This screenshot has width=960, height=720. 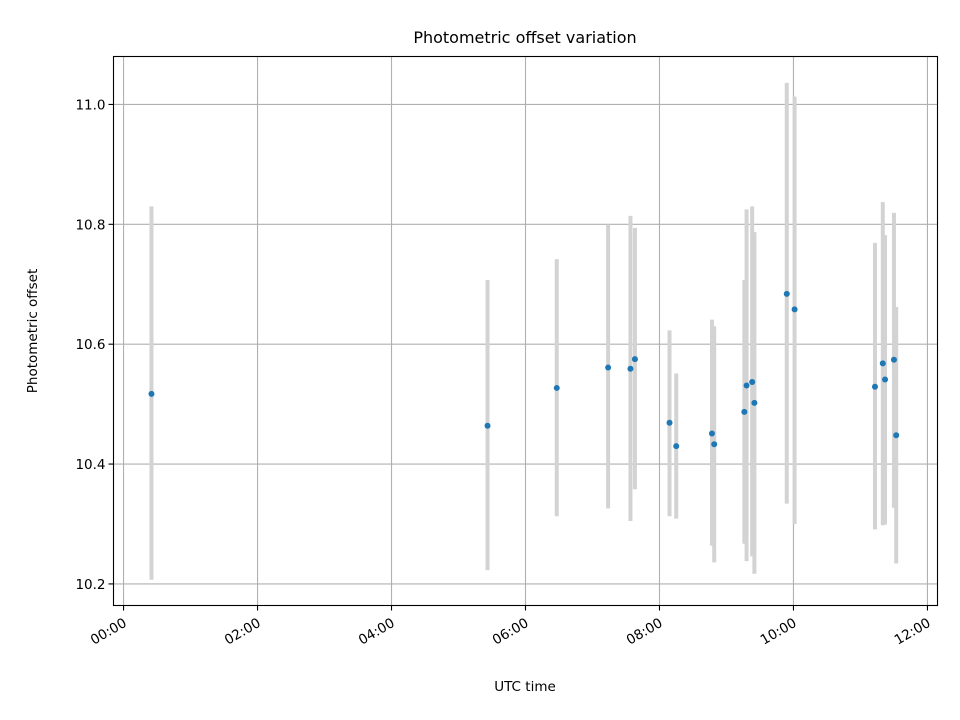 What do you see at coordinates (90, 465) in the screenshot?
I see `y-tick-label: 10.4` at bounding box center [90, 465].